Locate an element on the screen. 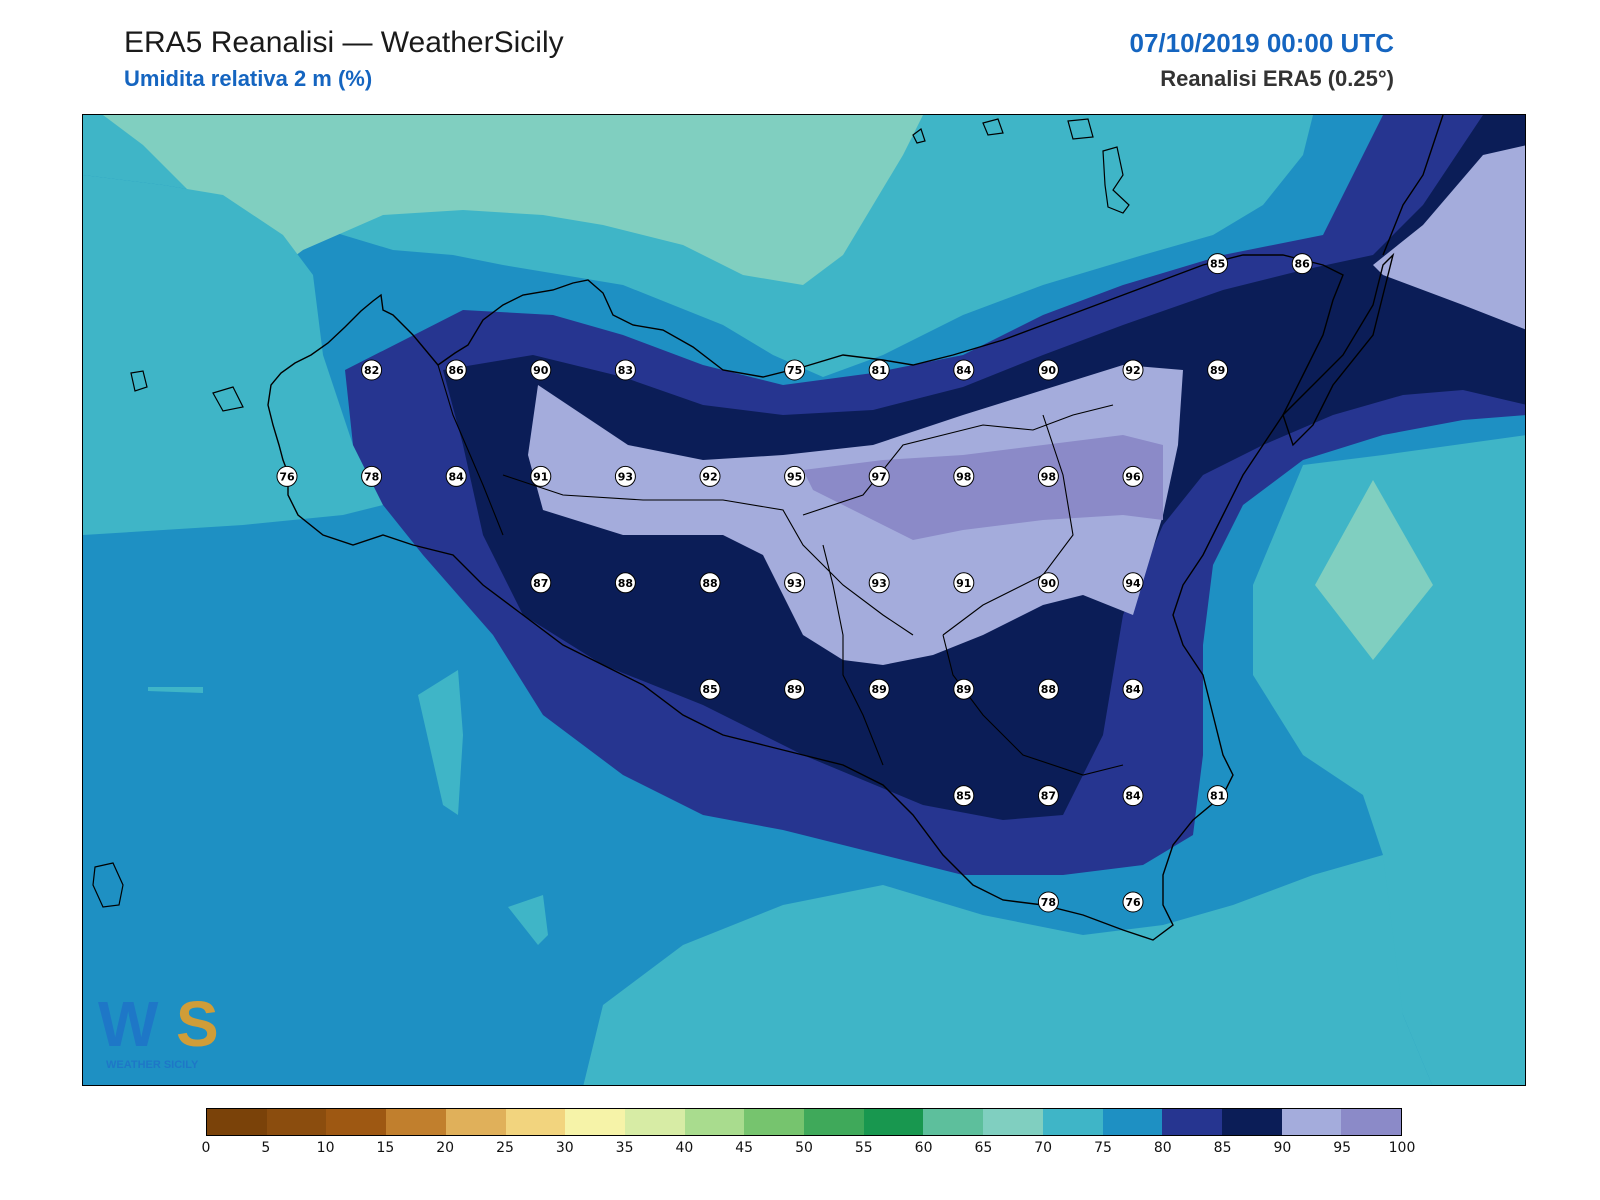  station-value: 96 is located at coordinates (1133, 476).